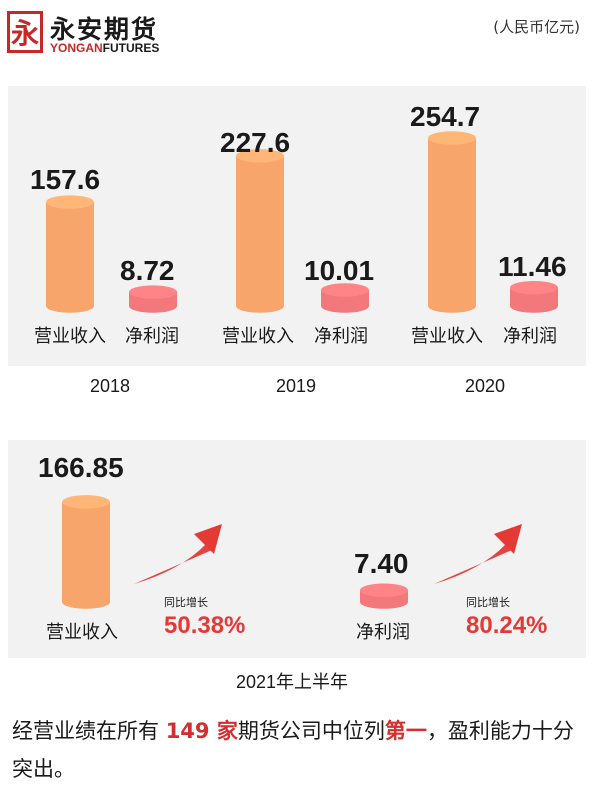 This screenshot has width=596, height=795. What do you see at coordinates (339, 270) in the screenshot?
I see `profit-value-2019: 10.01` at bounding box center [339, 270].